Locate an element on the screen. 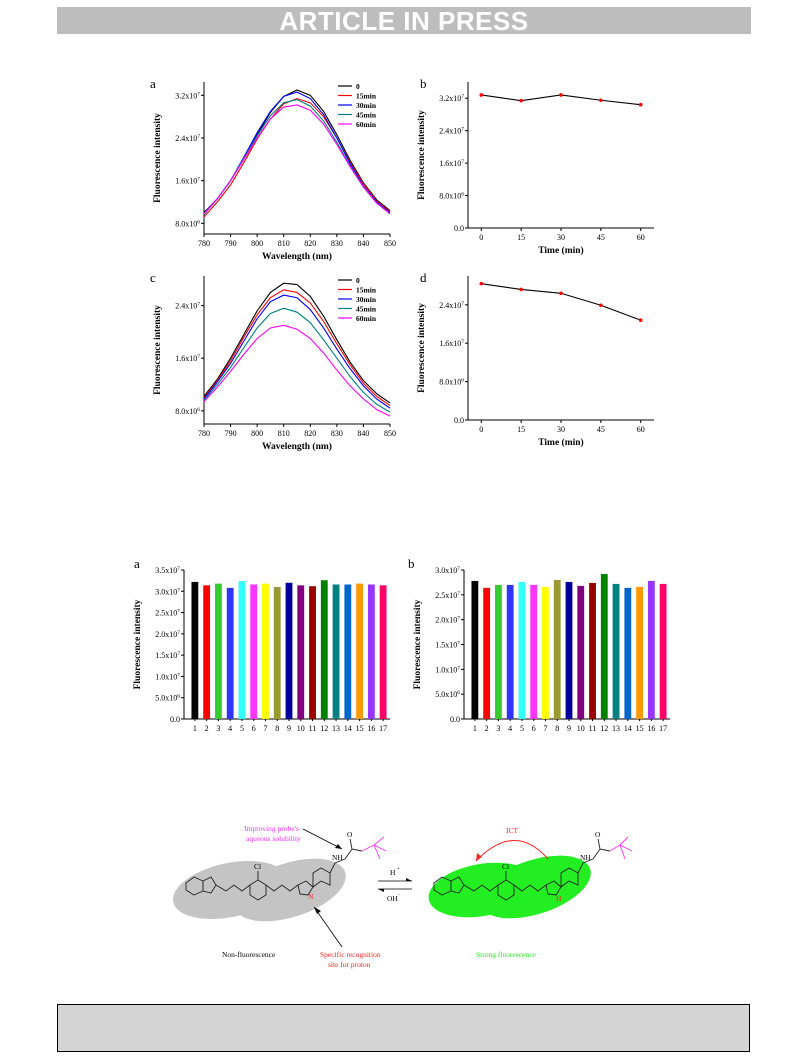 The height and width of the screenshot is (1057, 793). cl-label-right: Cl is located at coordinates (505, 866).